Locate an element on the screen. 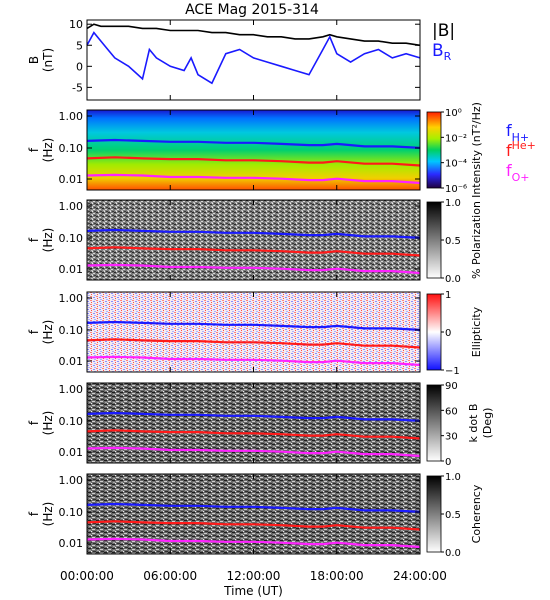 Image resolution: width=550 pixels, height=600 pixels. y-tick-label: 5 is located at coordinates (79, 45).